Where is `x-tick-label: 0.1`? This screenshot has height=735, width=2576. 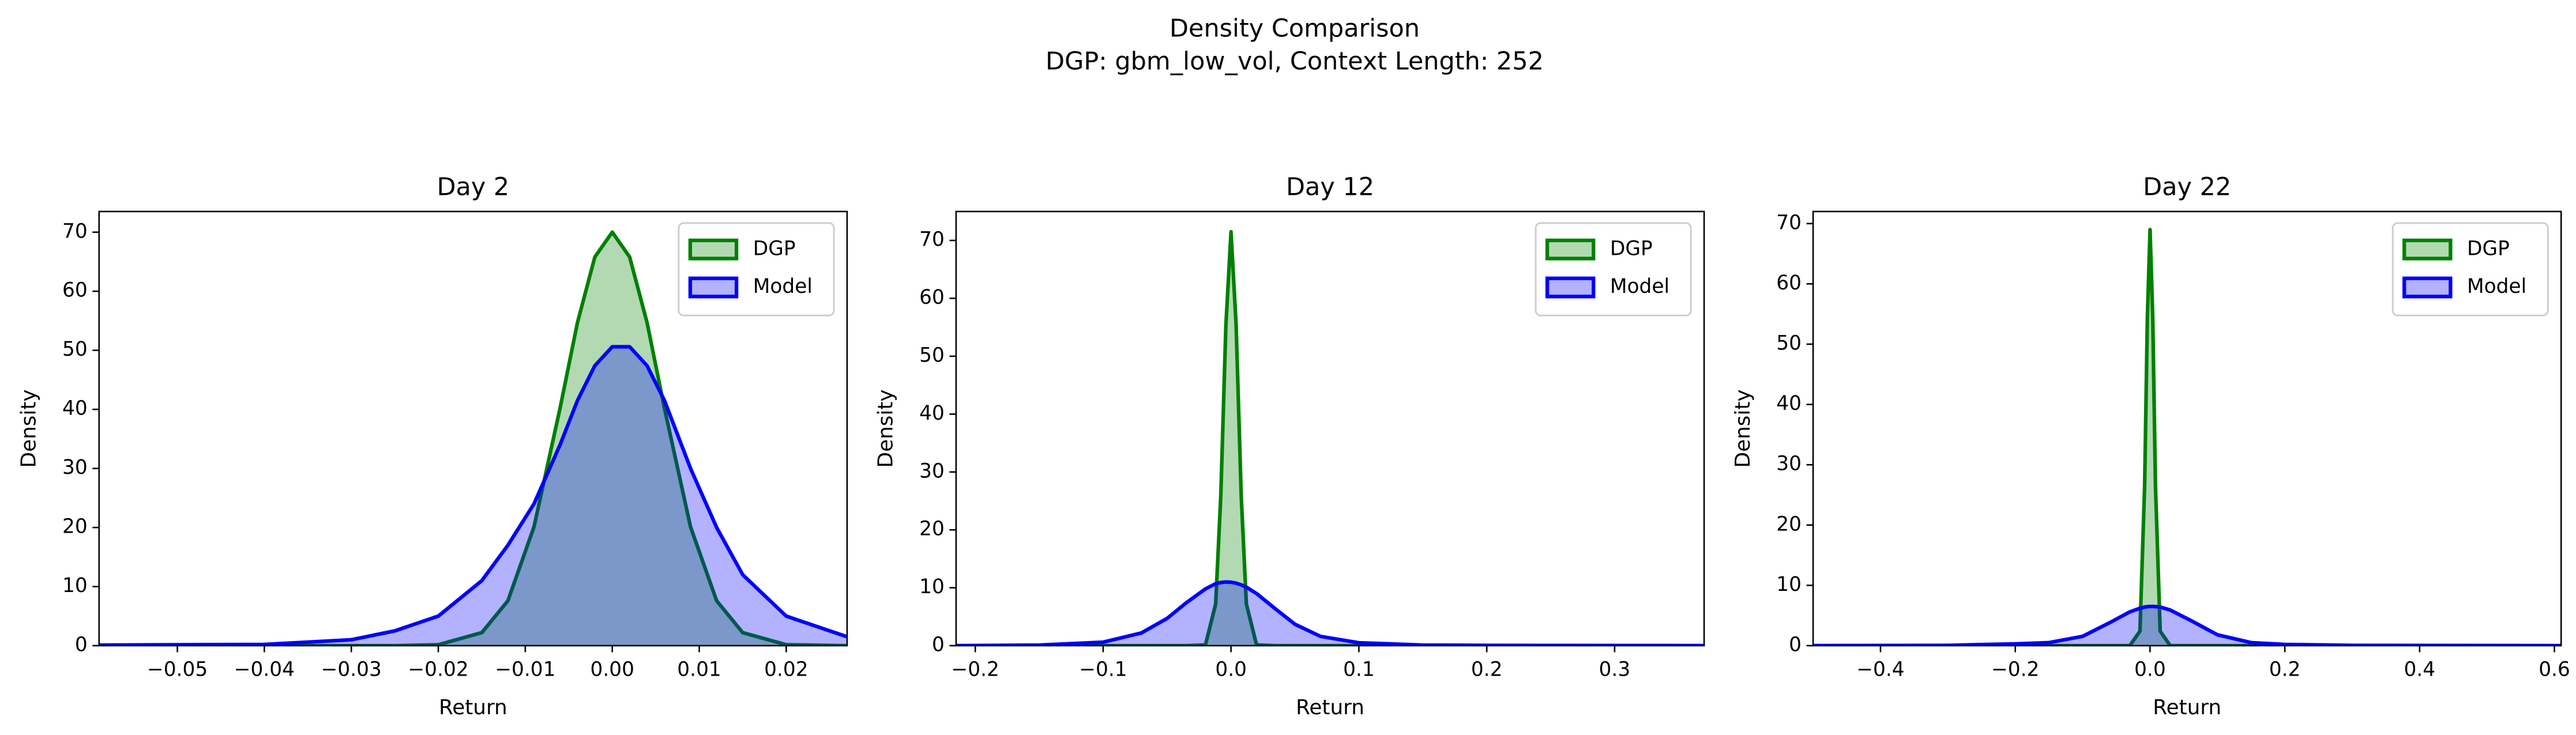 x-tick-label: 0.1 is located at coordinates (1359, 669).